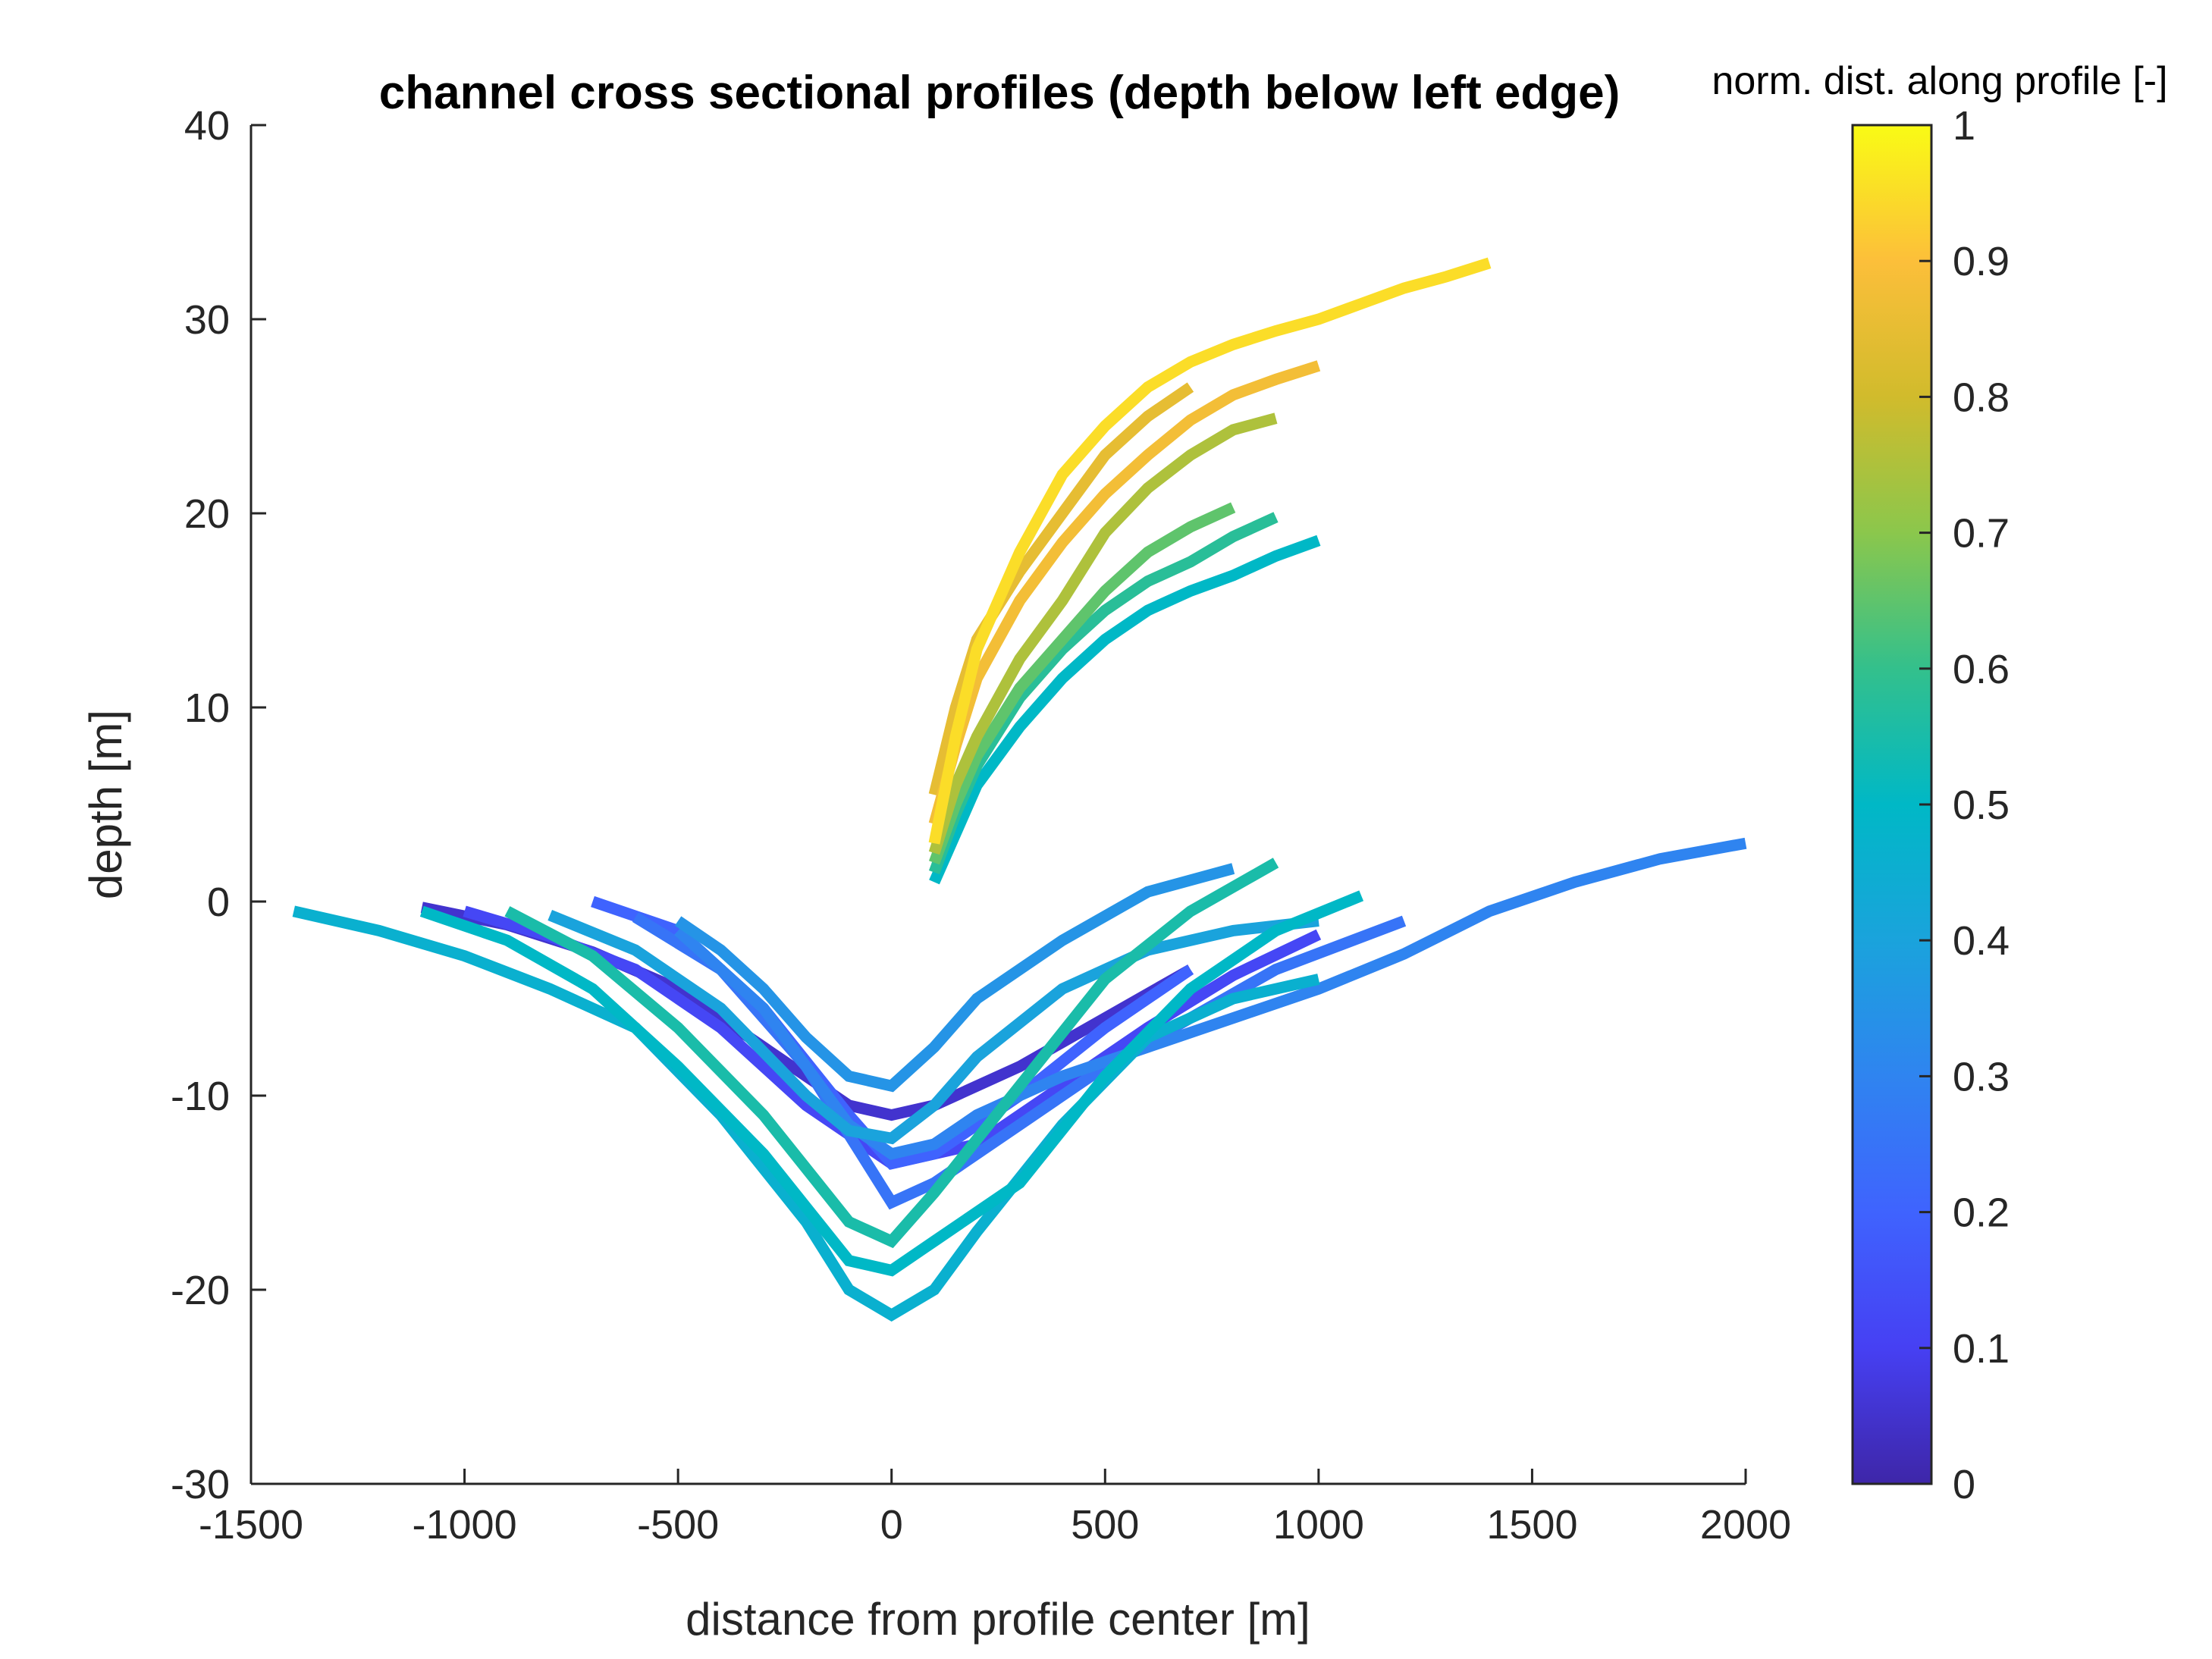  Describe the element at coordinates (1982, 941) in the screenshot. I see `colorbar-tick-label: 0.4` at that location.